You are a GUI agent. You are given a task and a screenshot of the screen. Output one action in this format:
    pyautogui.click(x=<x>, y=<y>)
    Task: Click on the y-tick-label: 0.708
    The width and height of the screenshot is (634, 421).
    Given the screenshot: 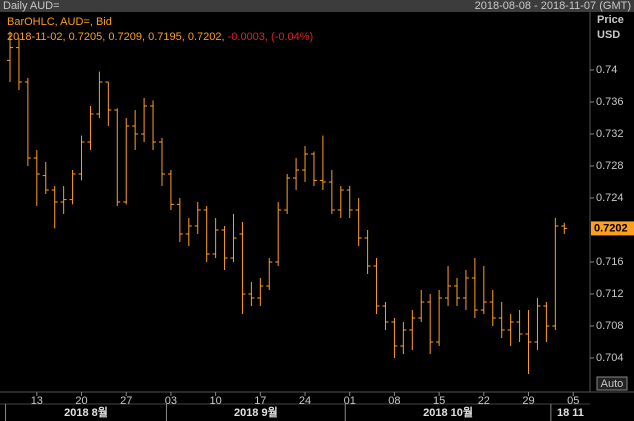 What is the action you would take?
    pyautogui.click(x=610, y=326)
    